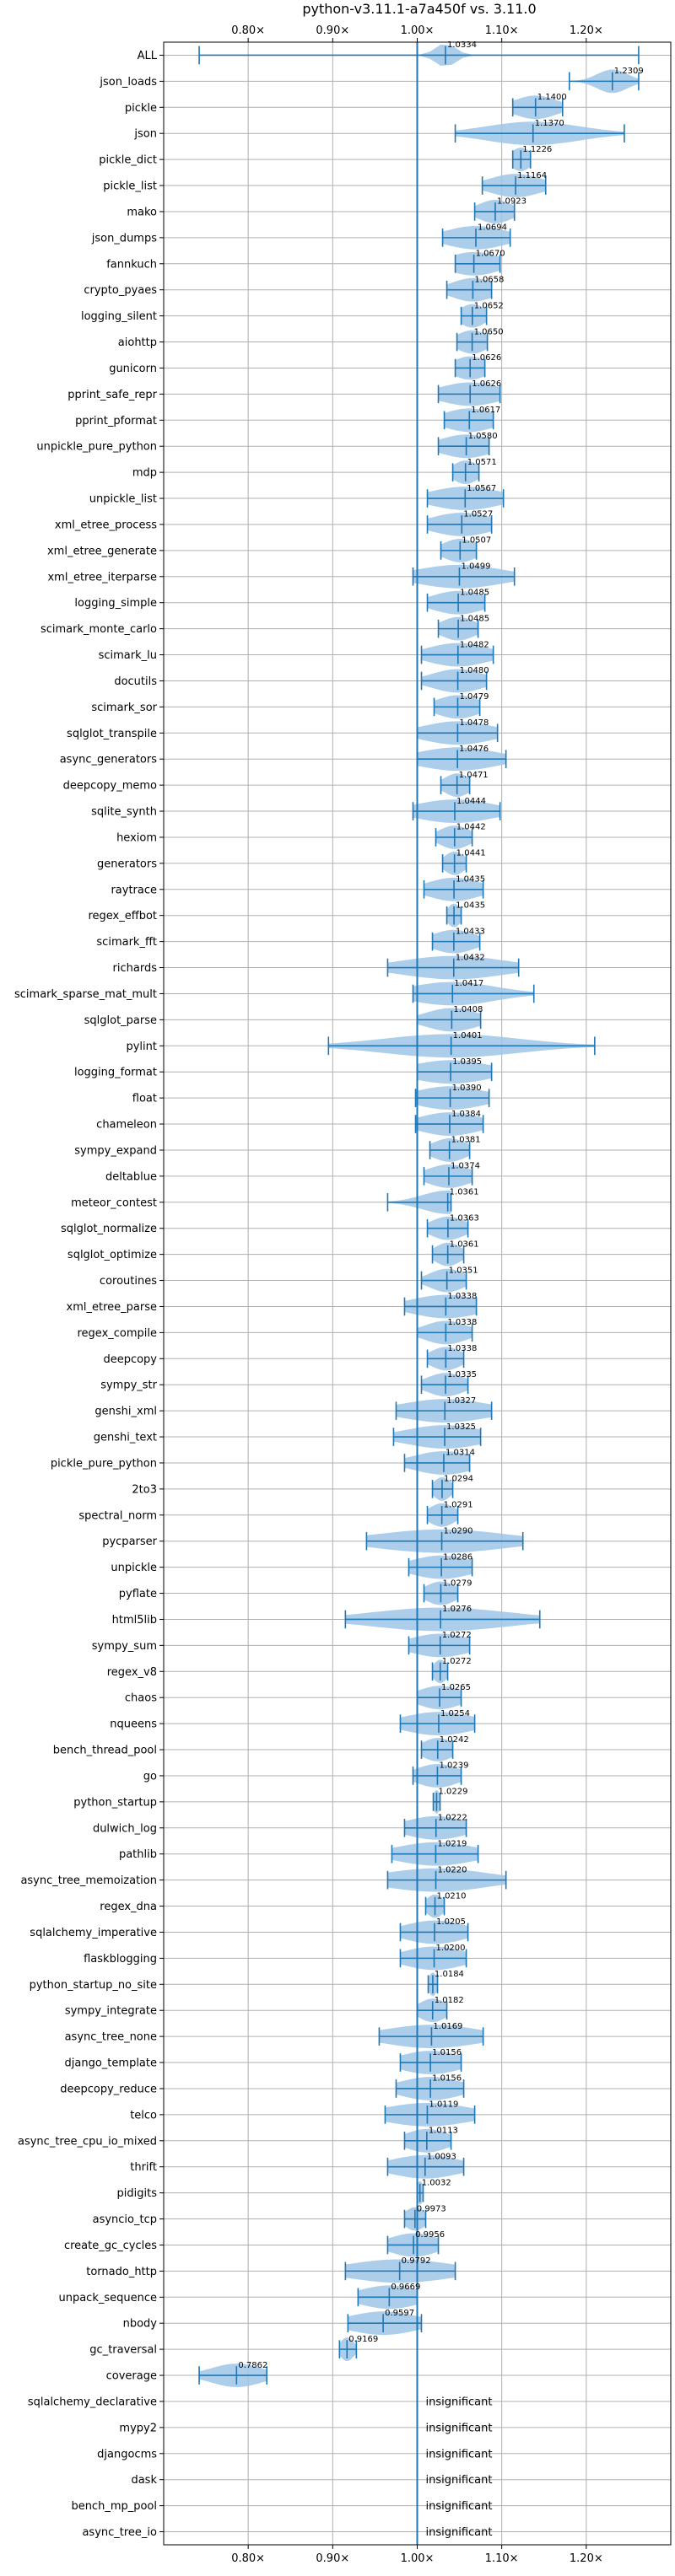  What do you see at coordinates (451, 1949) in the screenshot?
I see `value-label: 1.0200` at bounding box center [451, 1949].